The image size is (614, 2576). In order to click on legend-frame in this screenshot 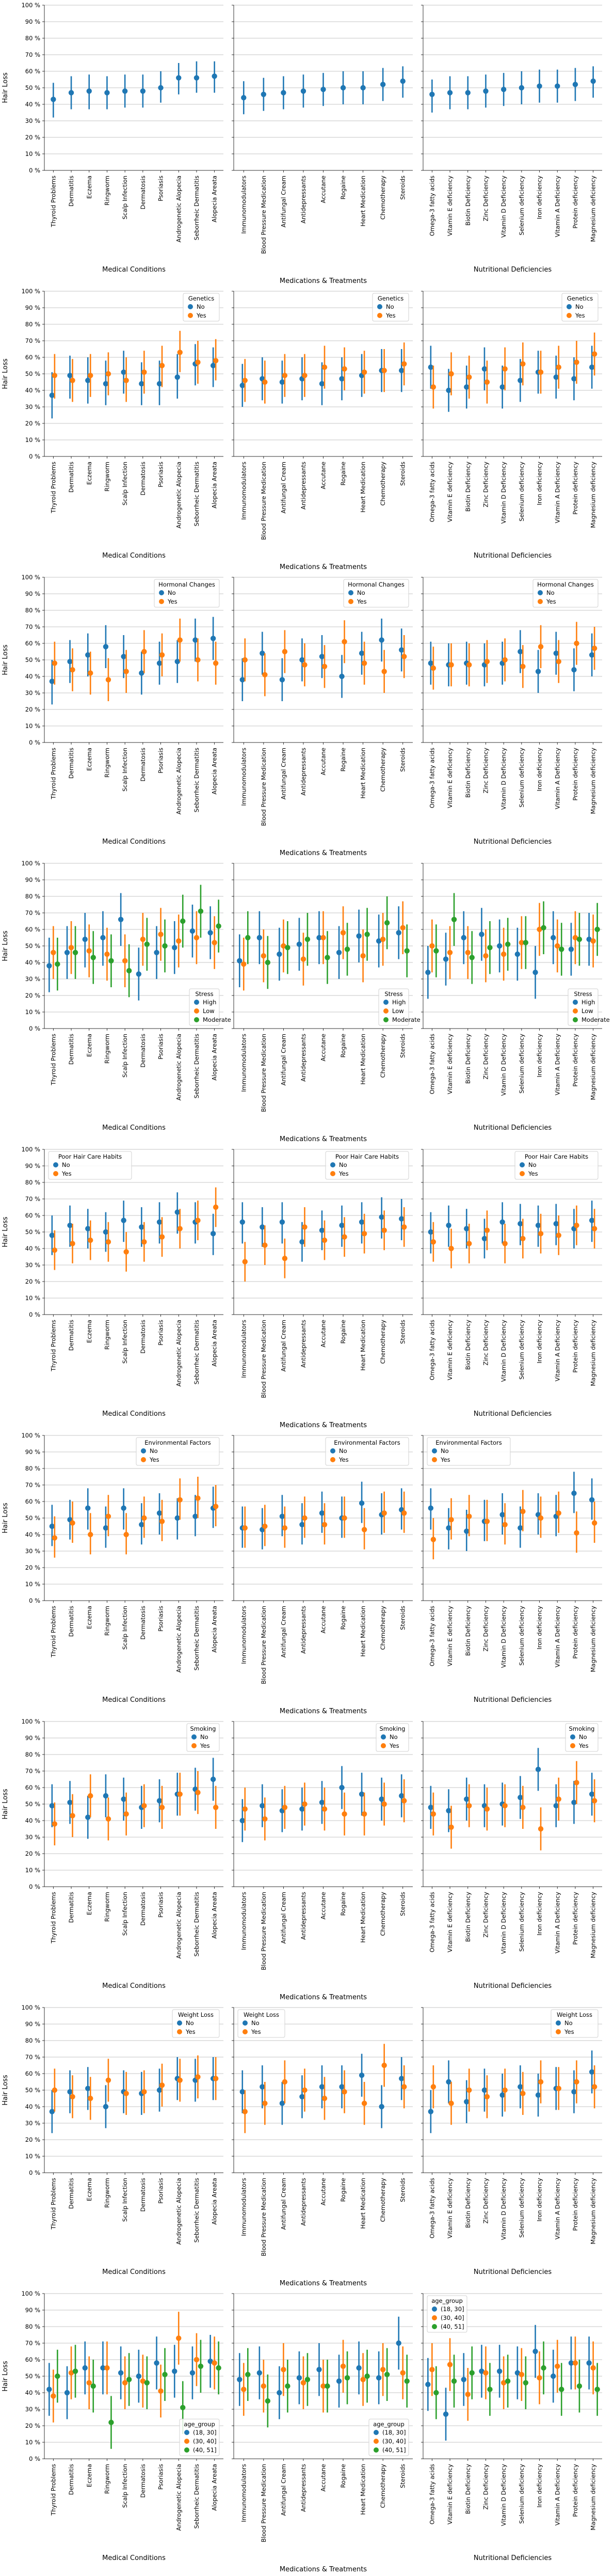, I will do `click(178, 1452)`.